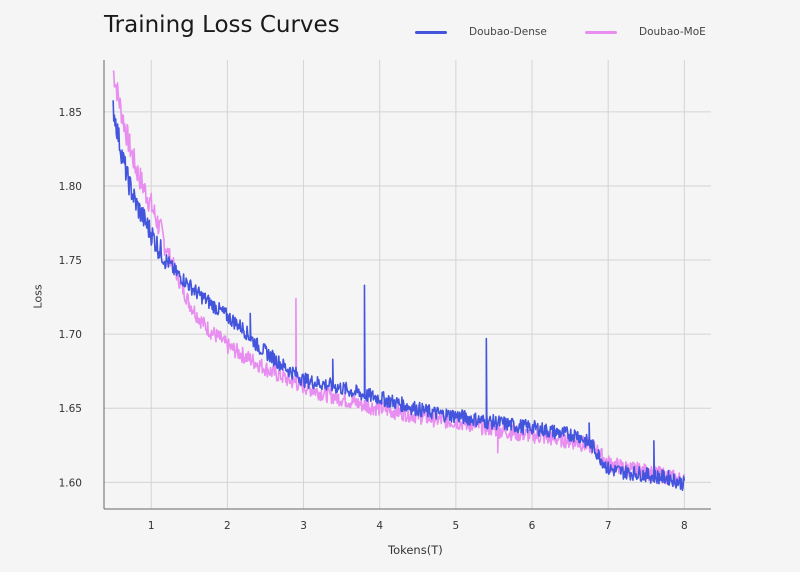 The height and width of the screenshot is (572, 800). I want to click on x-tick-label: 7, so click(608, 526).